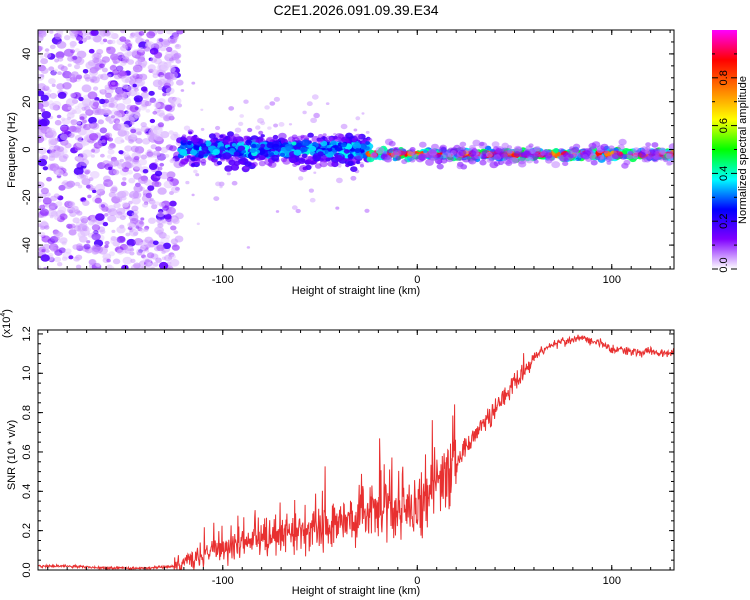 The height and width of the screenshot is (600, 750). Describe the element at coordinates (12, 455) in the screenshot. I see `snr-y-label: SNR (10 * v/v)` at that location.